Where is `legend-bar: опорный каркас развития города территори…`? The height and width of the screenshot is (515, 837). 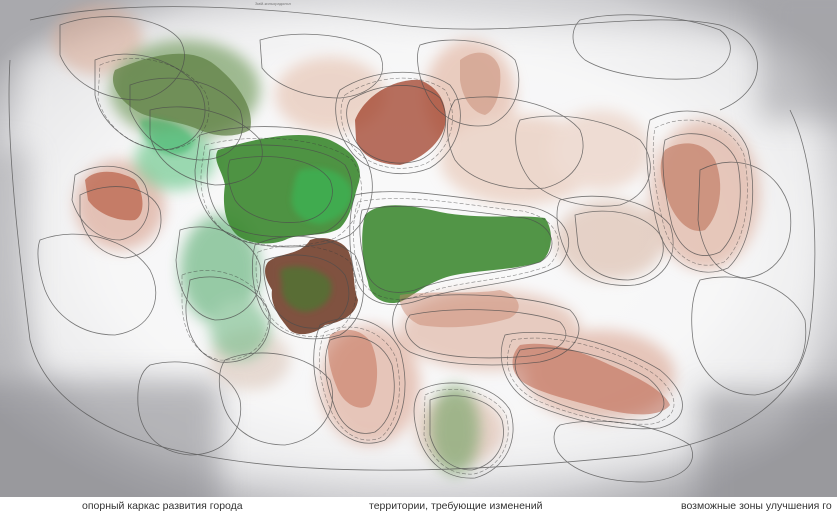
legend-bar: опорный каркас развития города территори… is located at coordinates (418, 506).